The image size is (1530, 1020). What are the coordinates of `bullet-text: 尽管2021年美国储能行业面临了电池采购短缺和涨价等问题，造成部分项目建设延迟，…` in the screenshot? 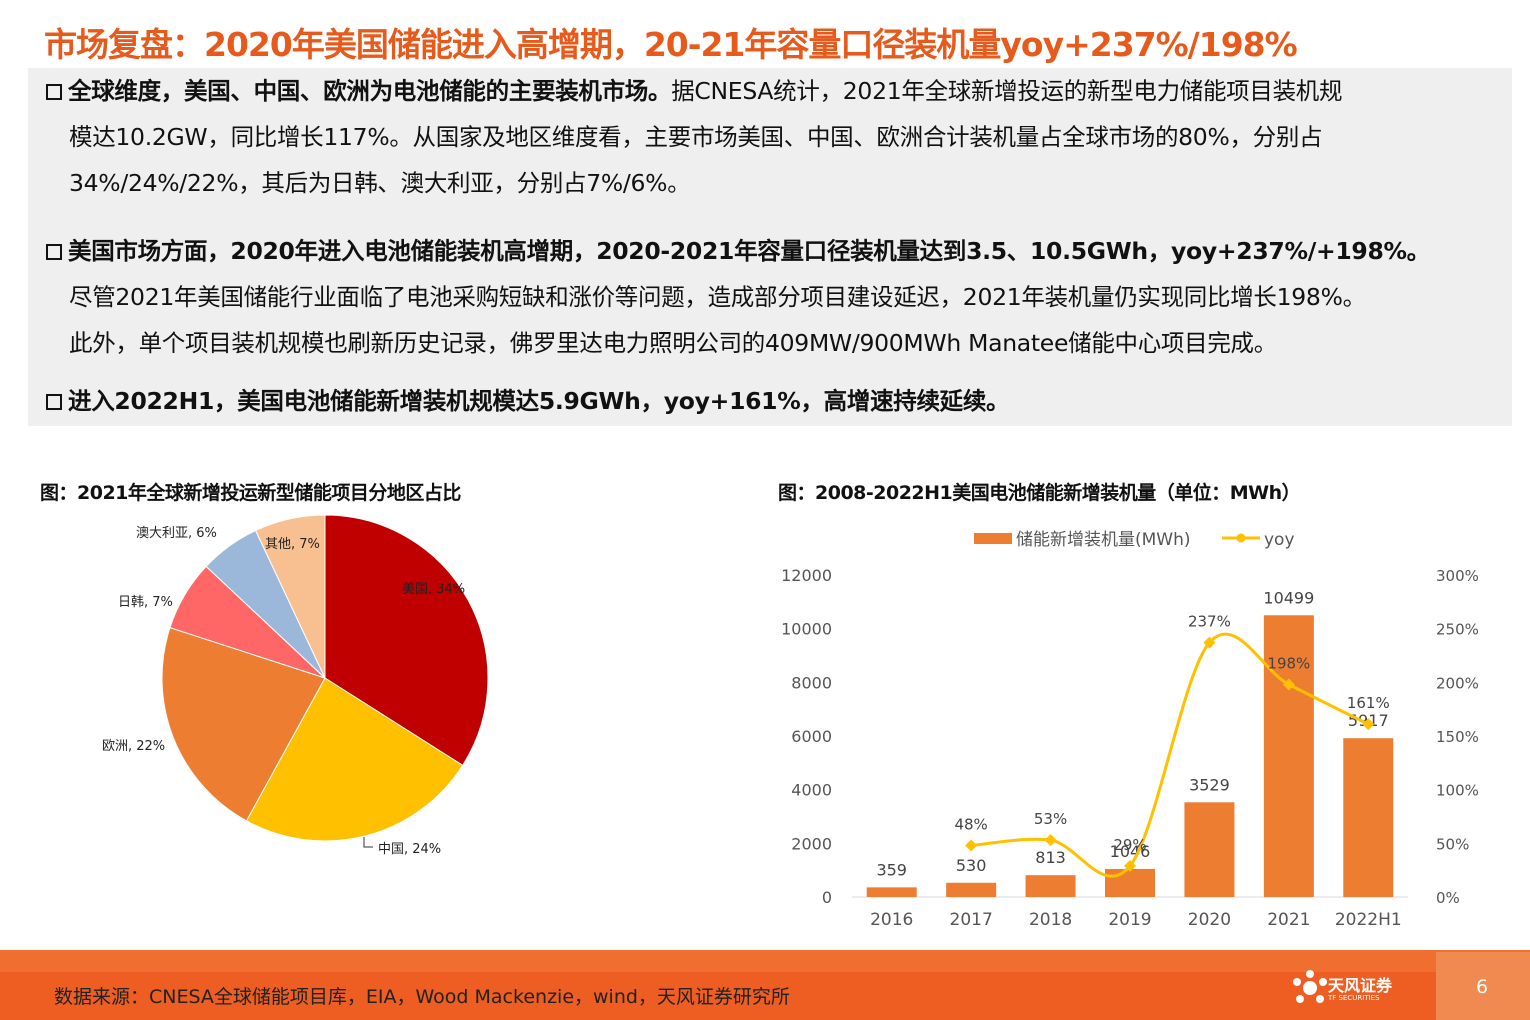 It's located at (717, 297).